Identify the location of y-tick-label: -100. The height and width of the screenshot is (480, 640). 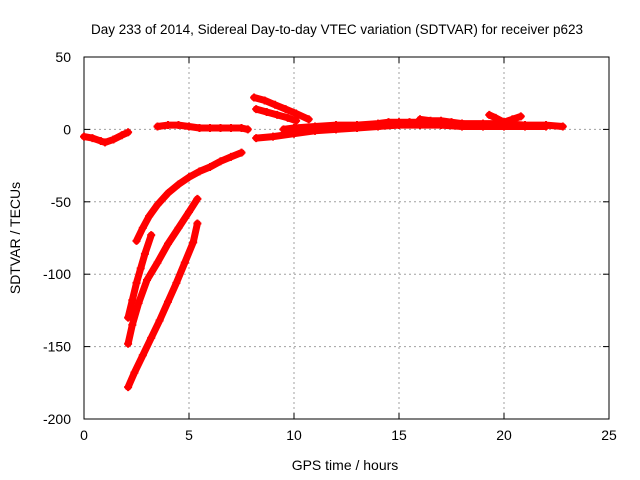
(57, 274).